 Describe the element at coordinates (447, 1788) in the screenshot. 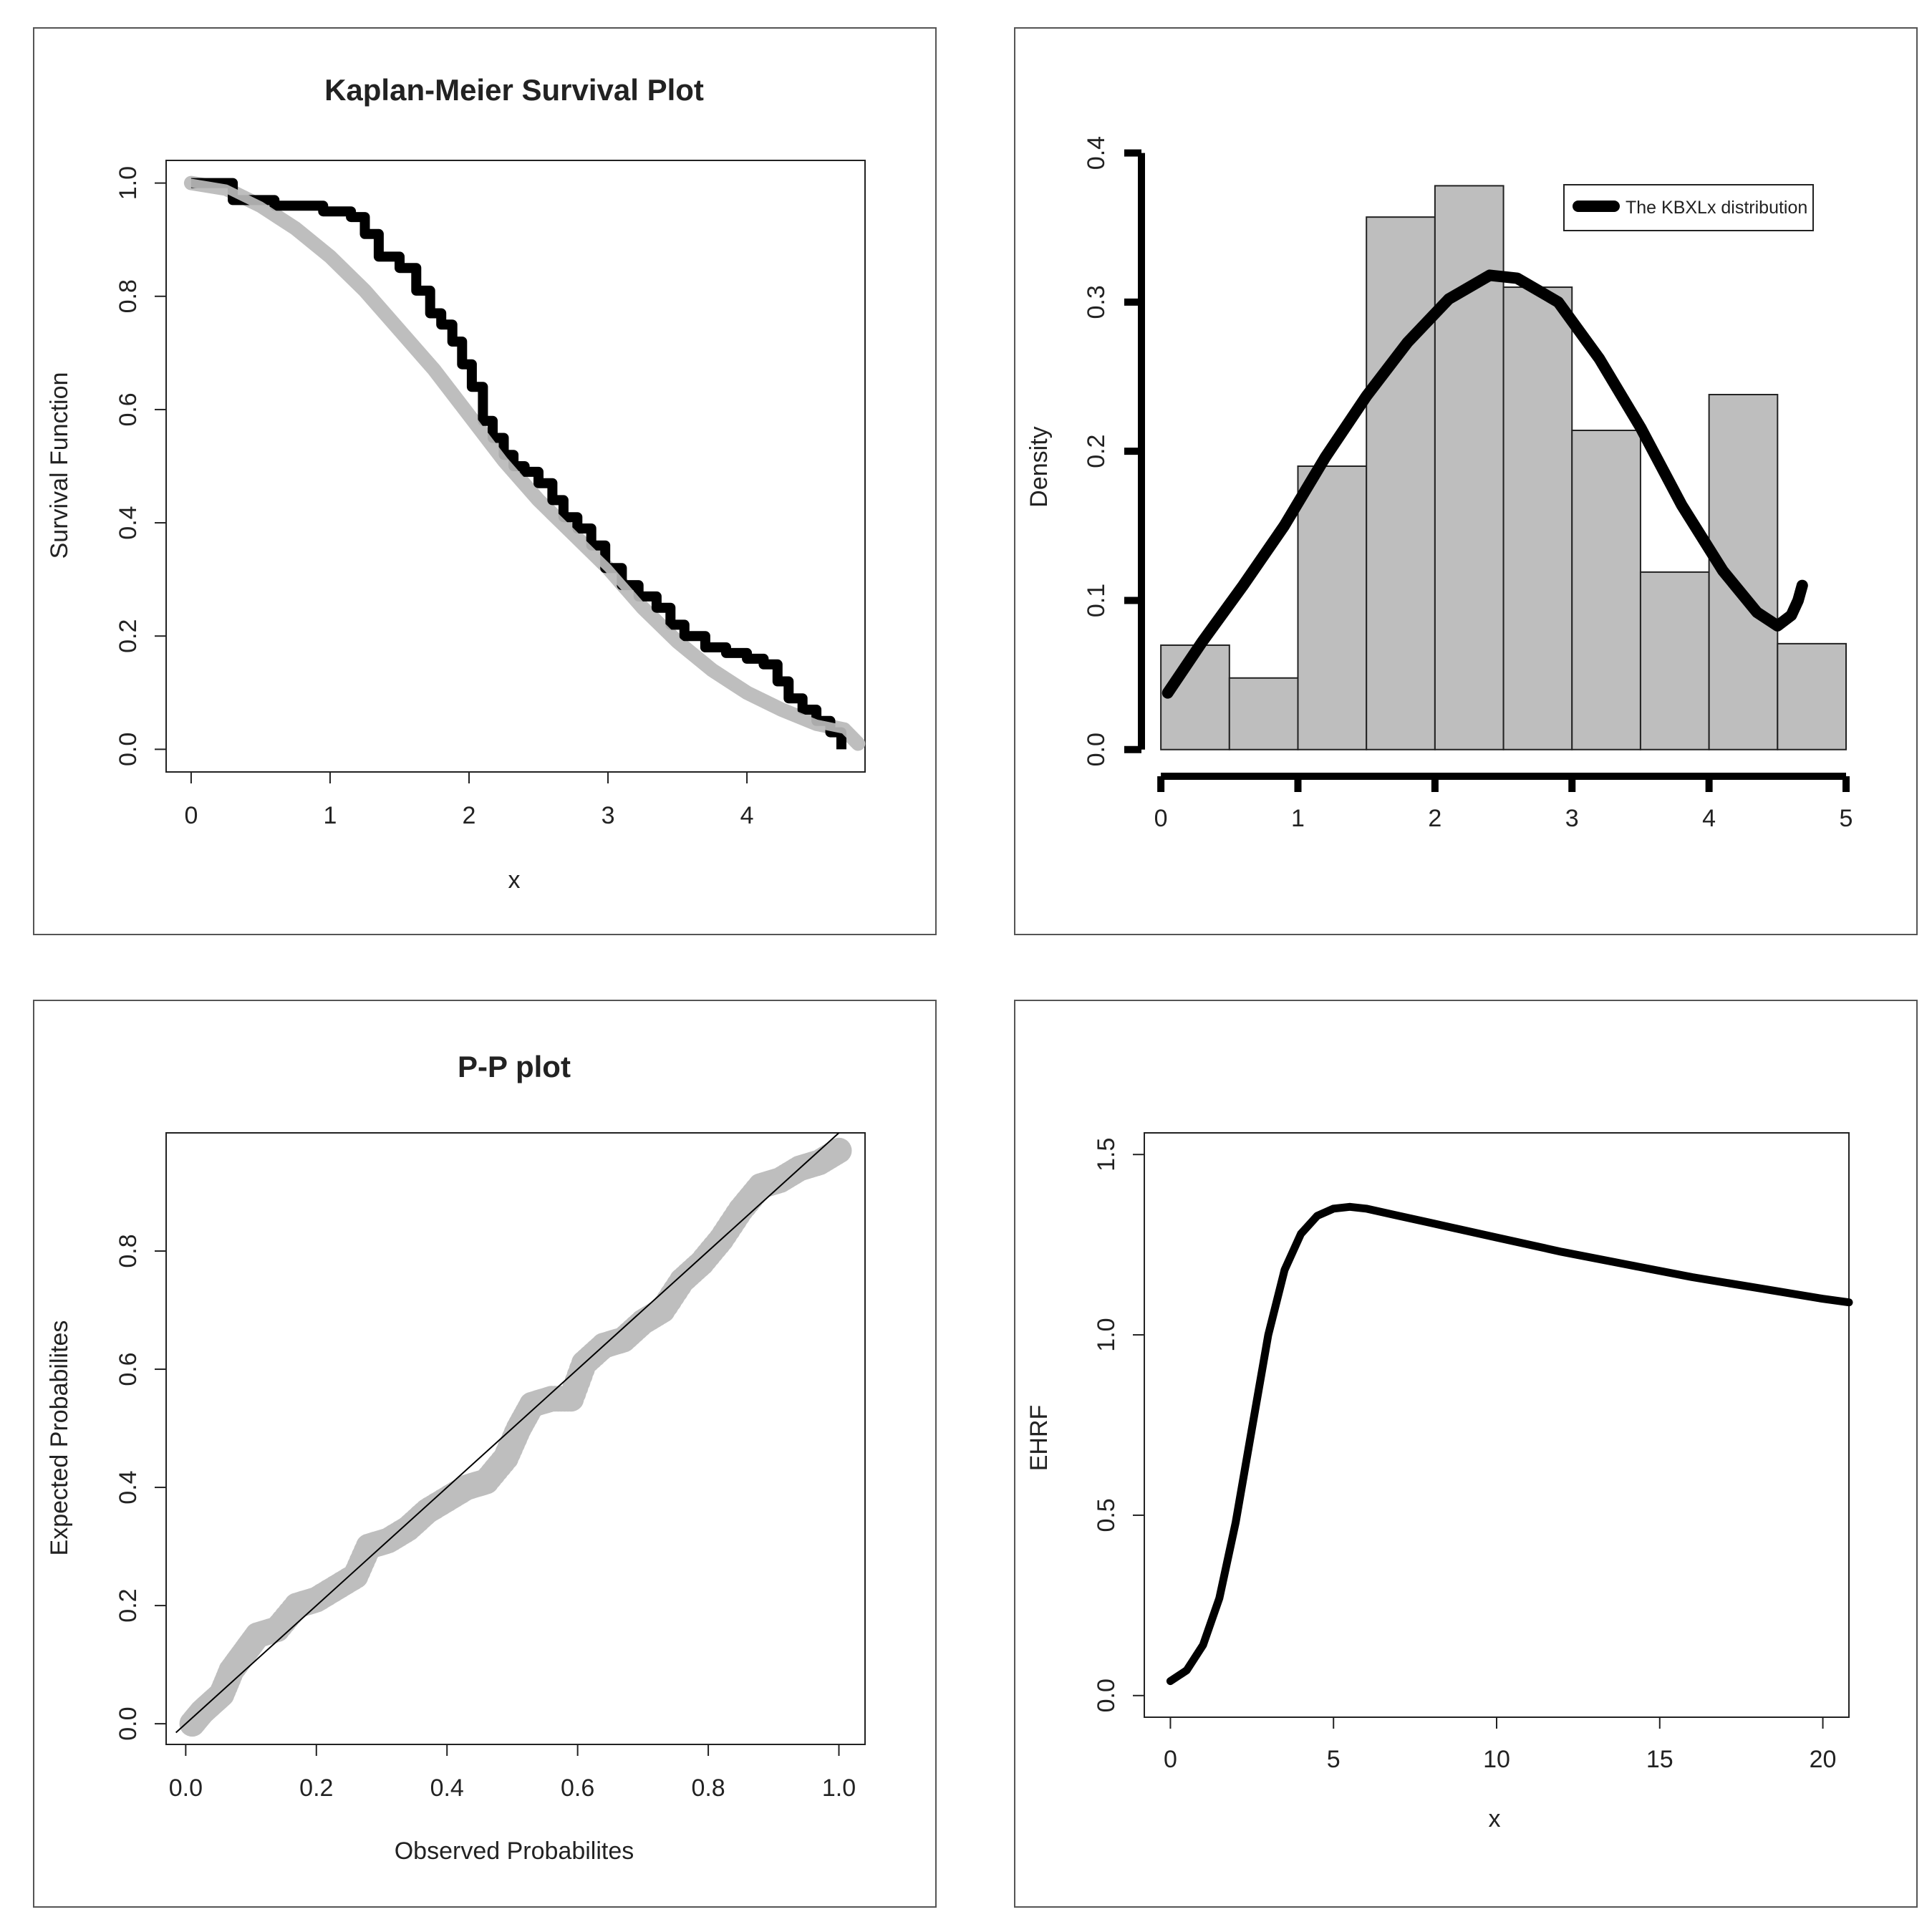

I see `x-tick-label: 0.4` at that location.